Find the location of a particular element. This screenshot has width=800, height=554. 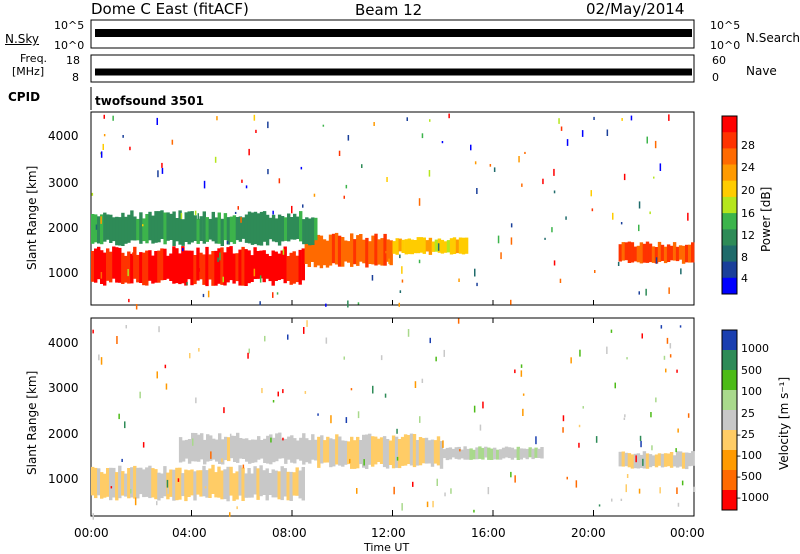

vel-region-1-cell is located at coordinates (199, 448).